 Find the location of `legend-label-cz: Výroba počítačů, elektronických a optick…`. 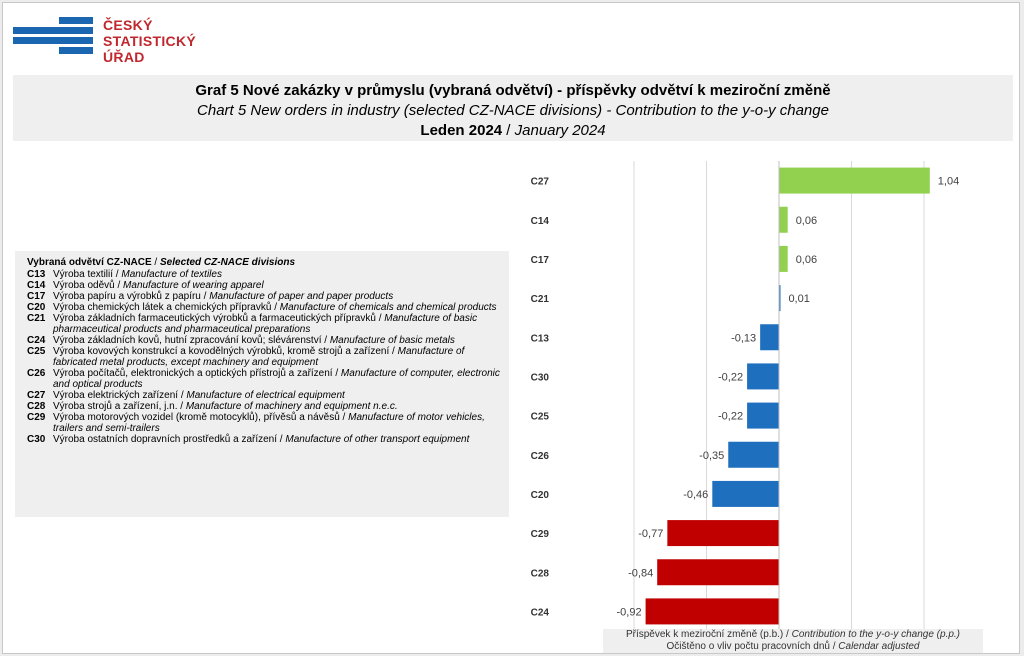

legend-label-cz: Výroba počítačů, elektronických a optick… is located at coordinates (197, 373).